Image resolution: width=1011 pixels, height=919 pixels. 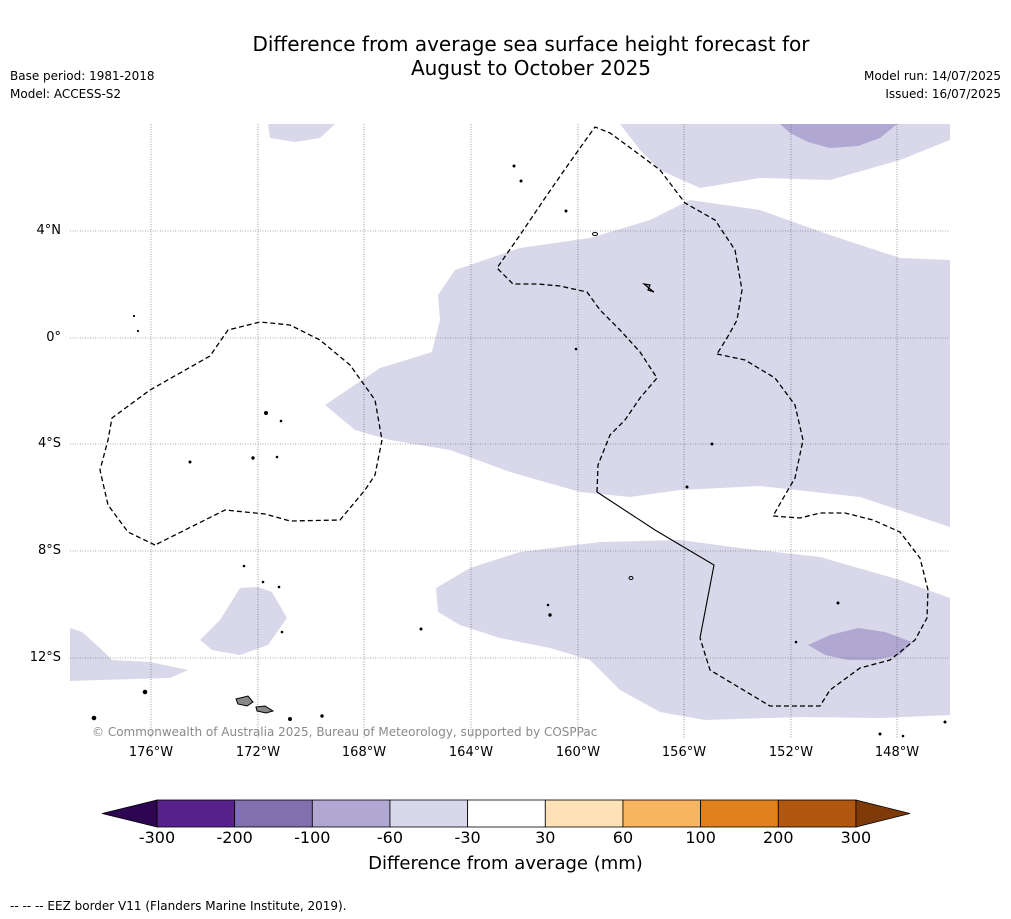 What do you see at coordinates (897, 752) in the screenshot?
I see `lon-label-148w: 148°W` at bounding box center [897, 752].